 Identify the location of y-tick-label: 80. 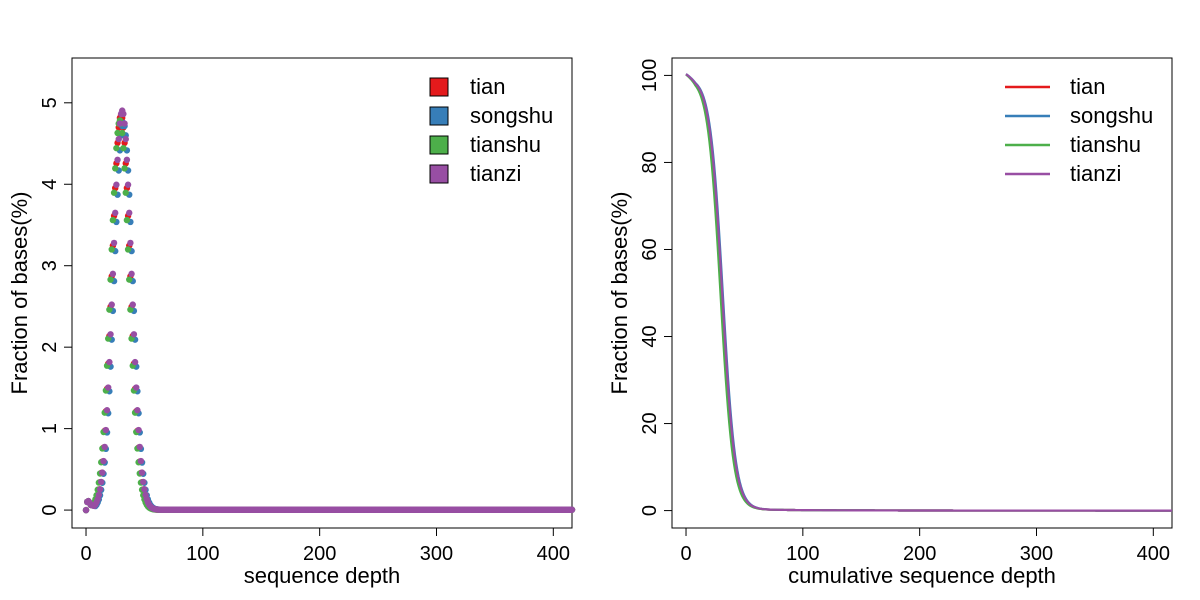
(650, 162).